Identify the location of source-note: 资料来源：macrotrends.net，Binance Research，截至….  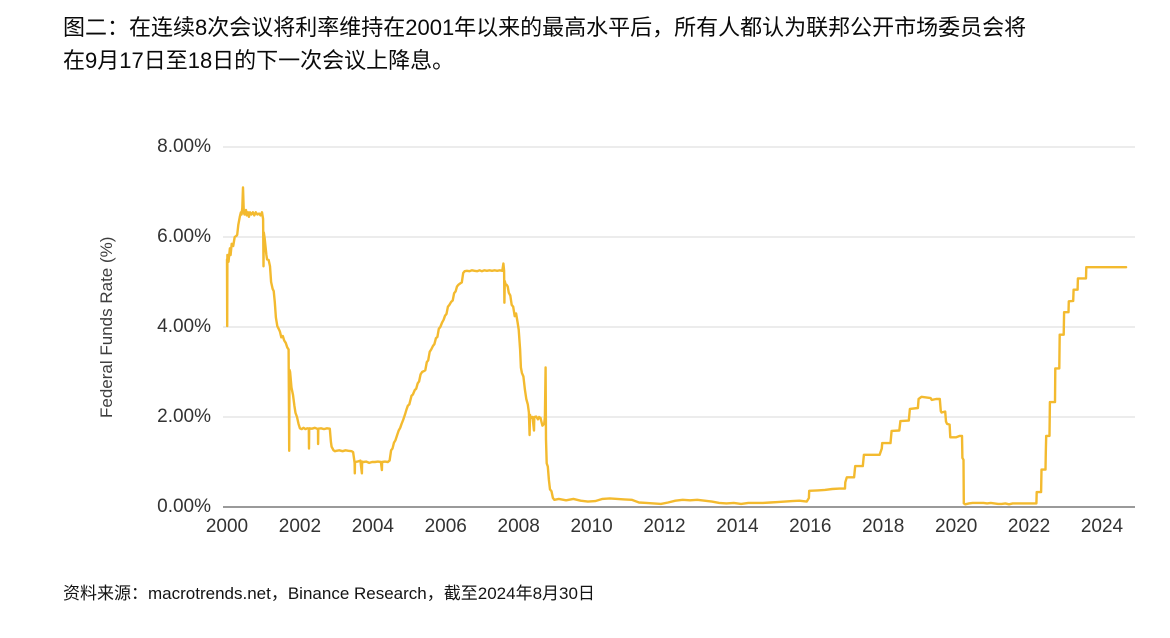
(329, 593).